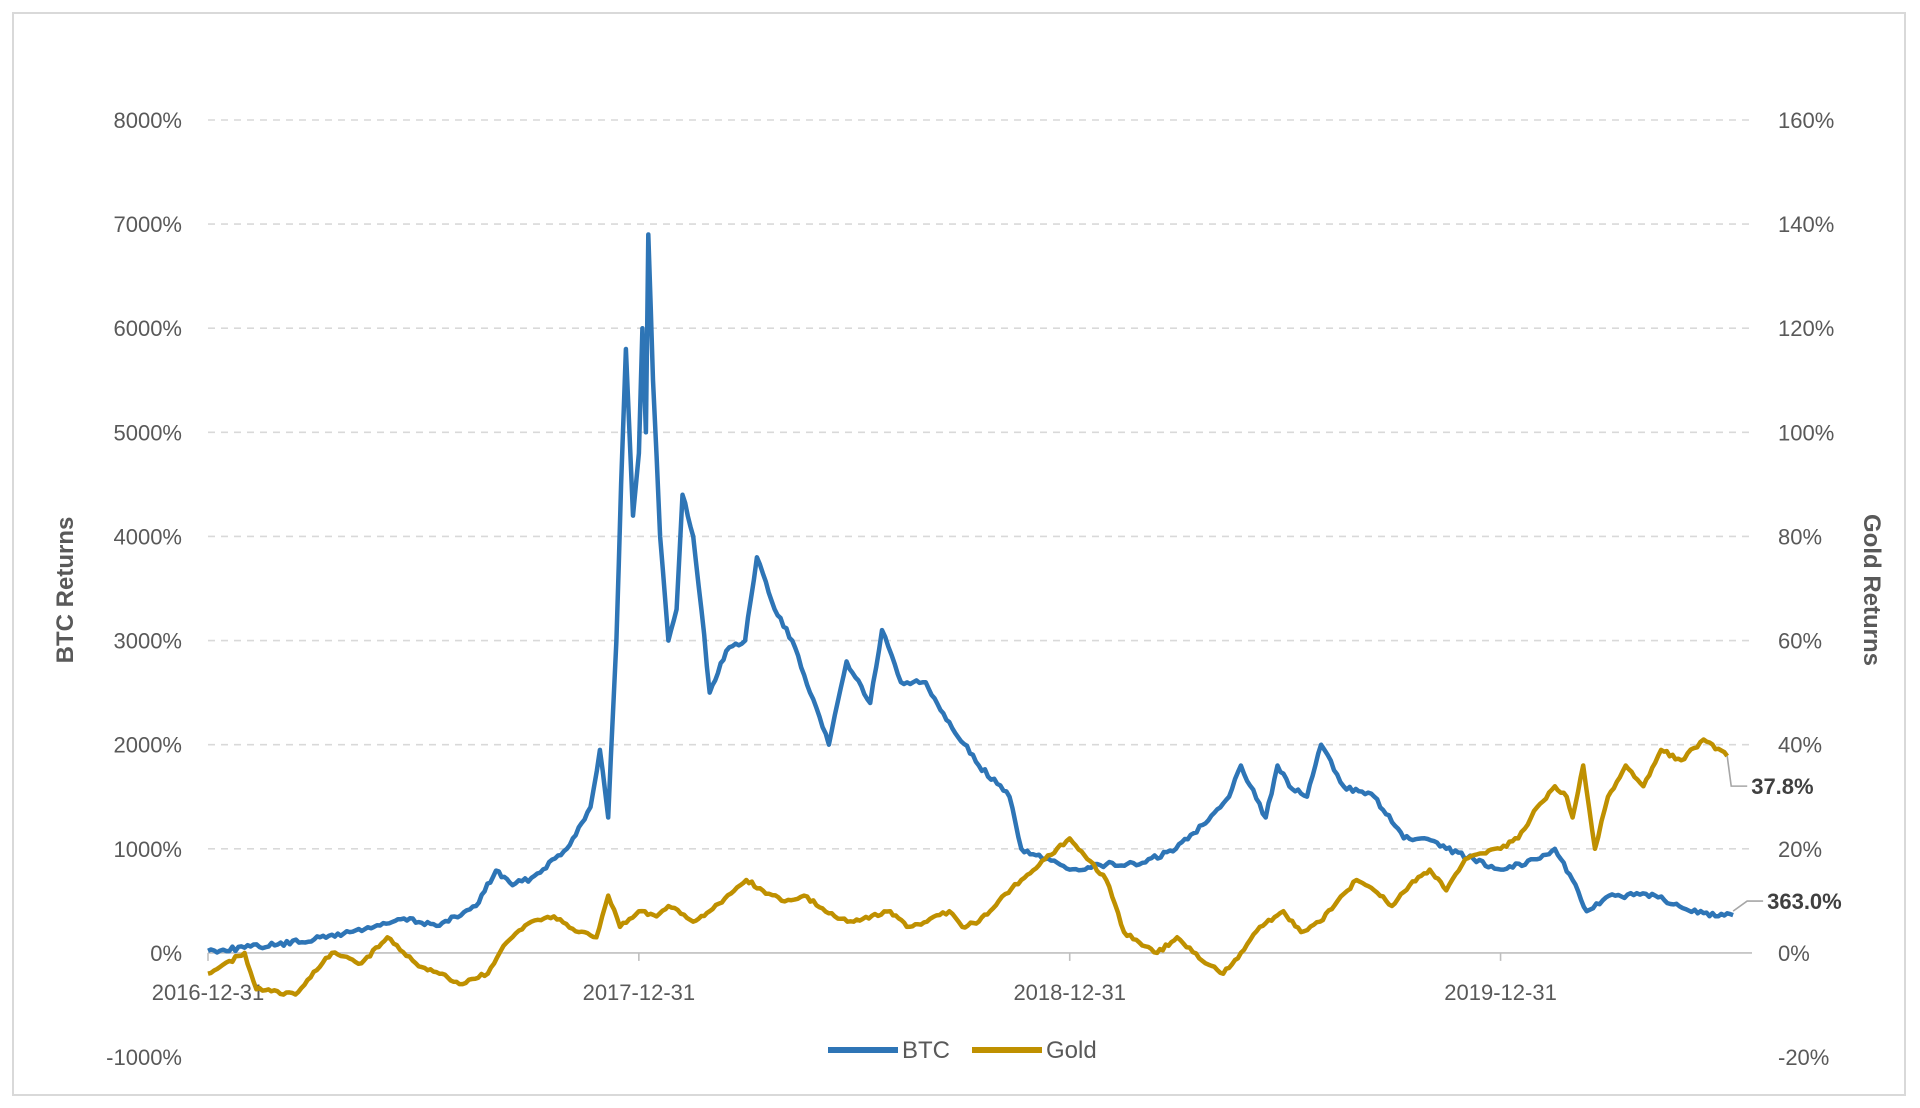  I want to click on y2-axis-title: Gold Returns, so click(1871, 590).